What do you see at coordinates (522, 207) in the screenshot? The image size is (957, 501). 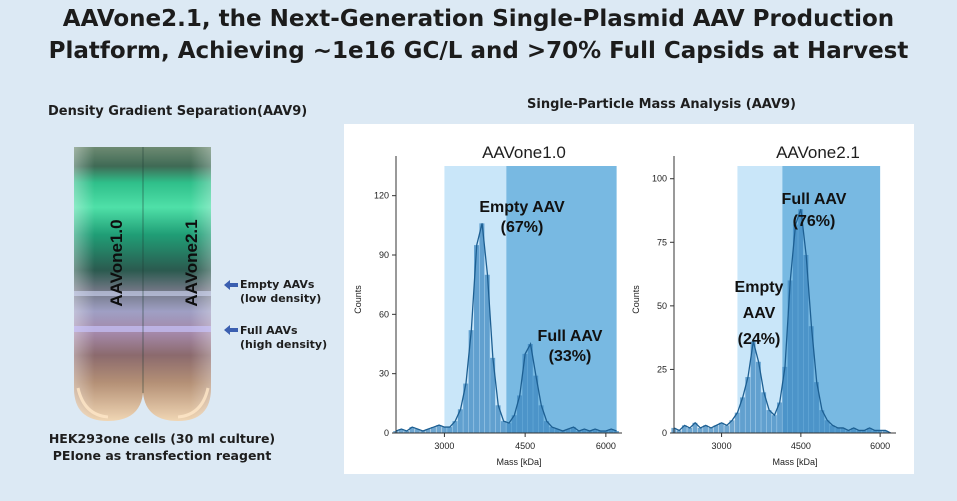 I see `chart1-annotation-1-line1: Empty AAV` at bounding box center [522, 207].